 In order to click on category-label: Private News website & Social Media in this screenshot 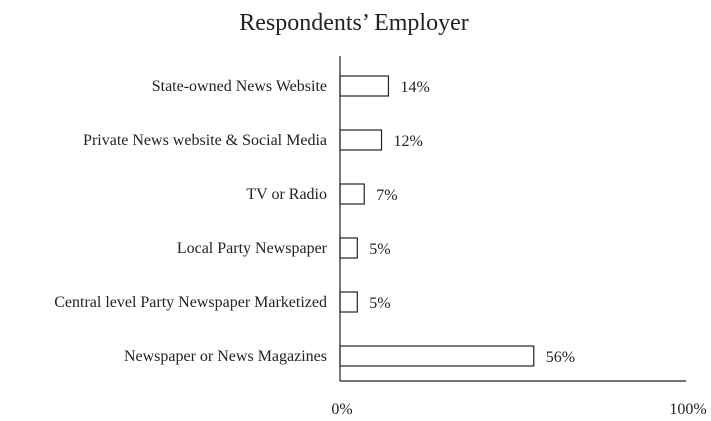, I will do `click(205, 140)`.